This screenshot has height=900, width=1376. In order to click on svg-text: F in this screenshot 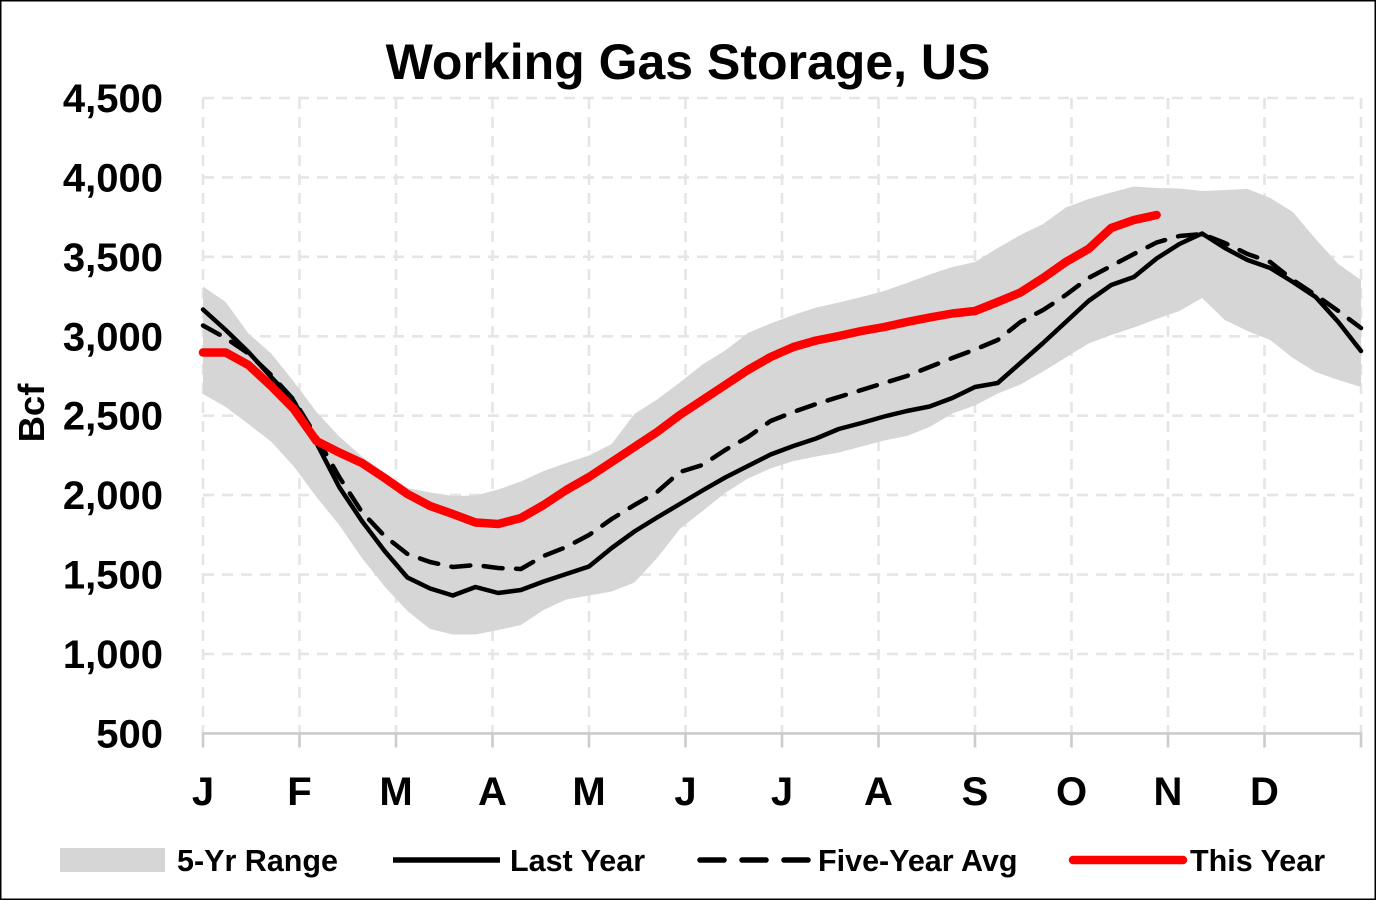, I will do `click(299, 792)`.